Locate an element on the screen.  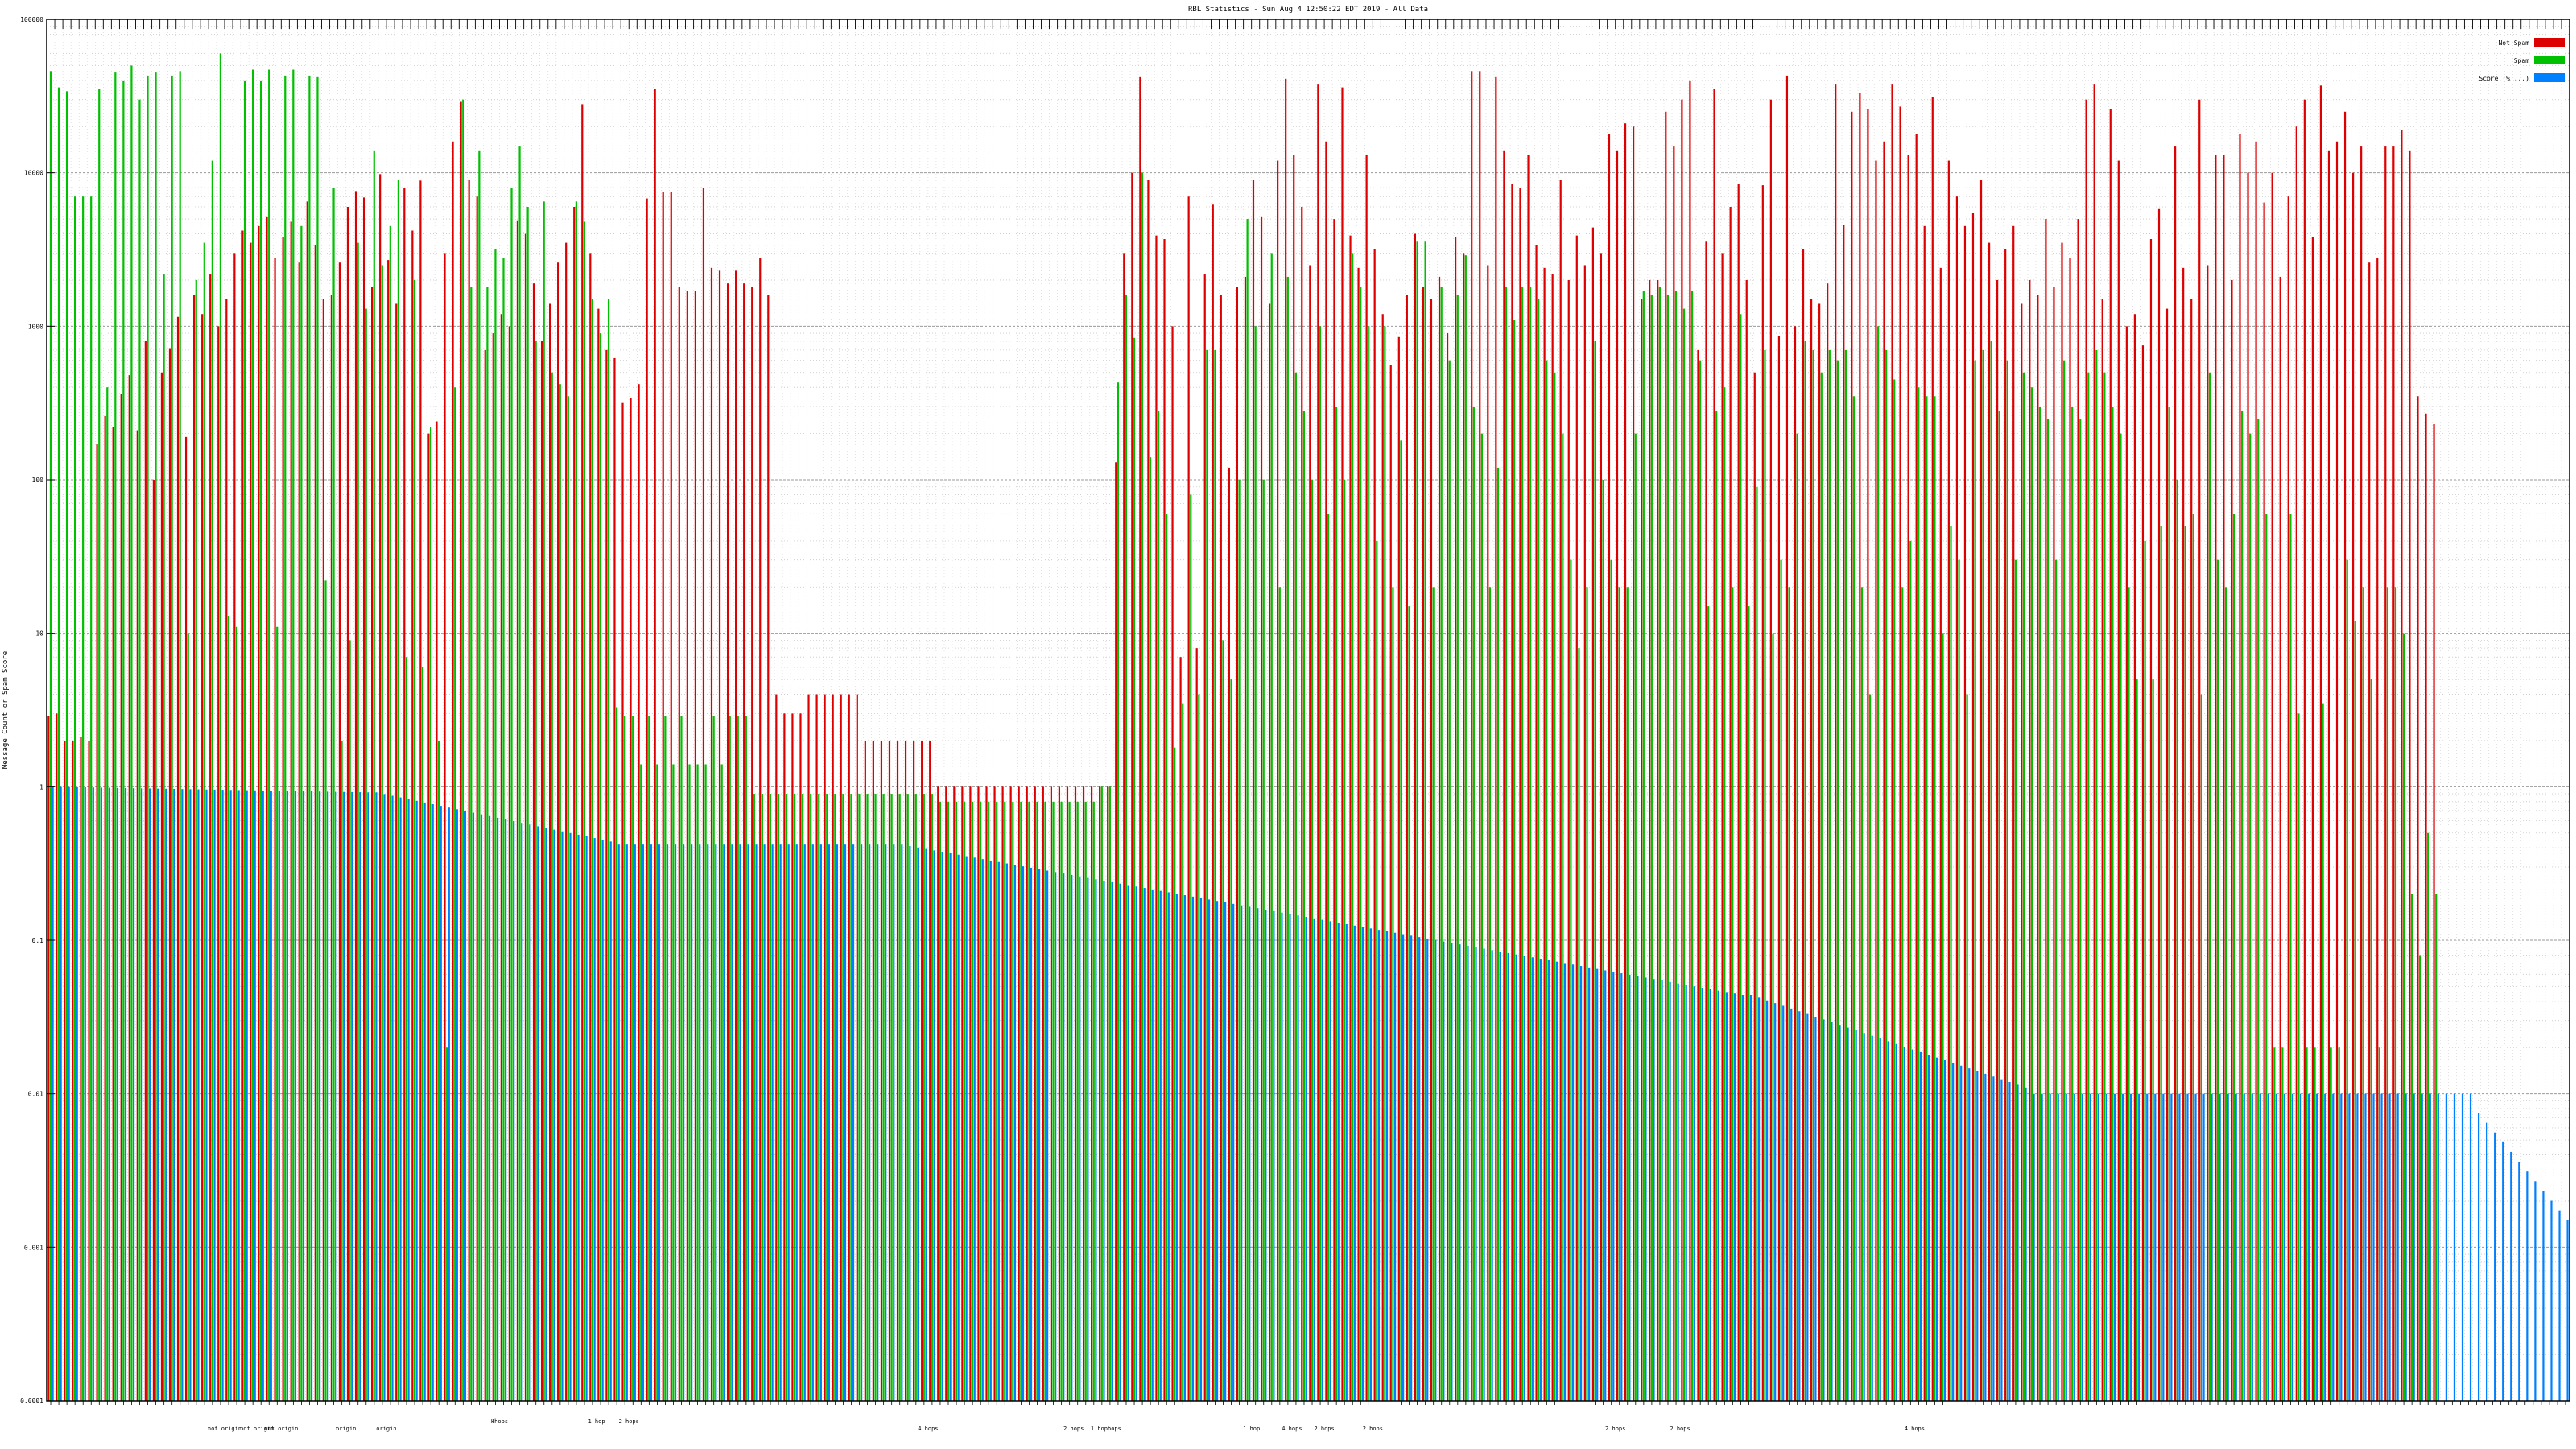
x-category-label: not origin is located at coordinates (257, 1429).